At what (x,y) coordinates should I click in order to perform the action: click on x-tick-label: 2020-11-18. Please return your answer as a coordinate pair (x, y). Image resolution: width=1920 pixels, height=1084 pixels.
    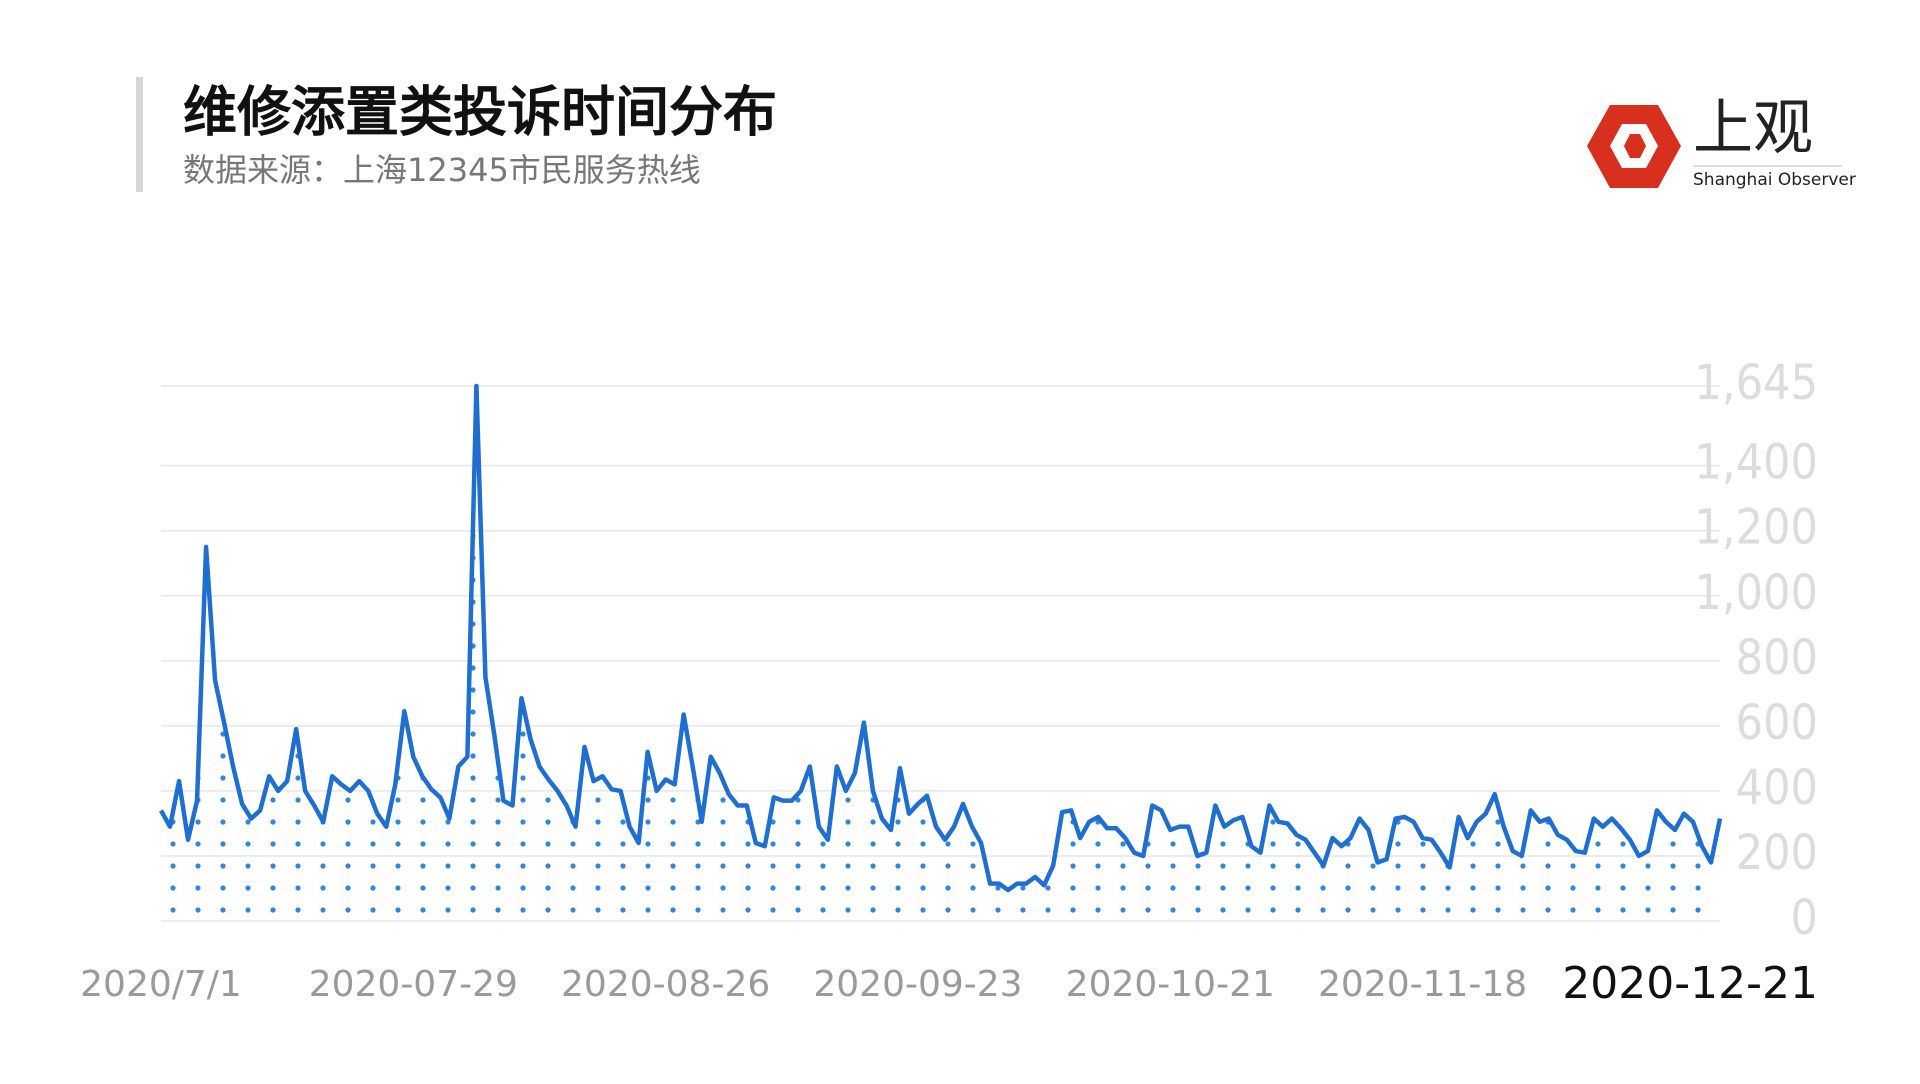
    Looking at the image, I should click on (1422, 984).